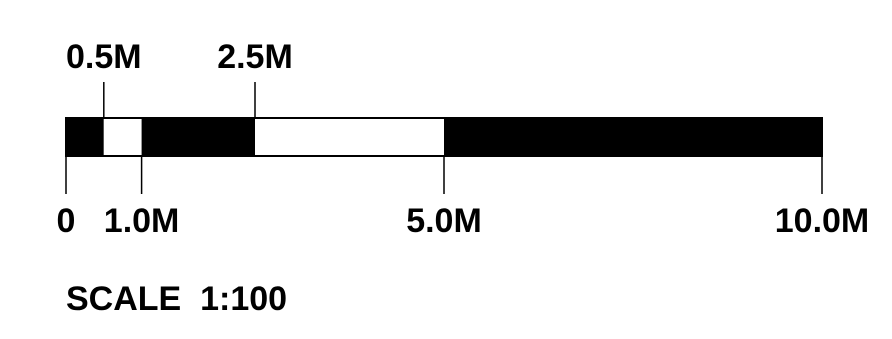  I want to click on scale-caption: SCALE 1:100, so click(176, 299).